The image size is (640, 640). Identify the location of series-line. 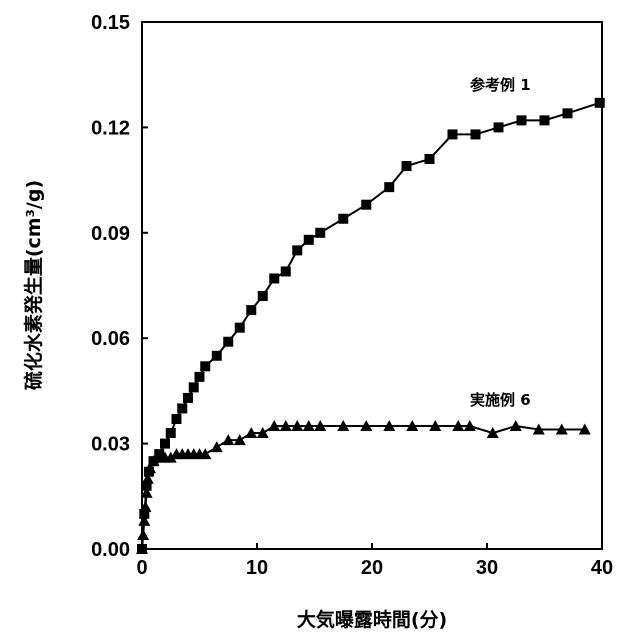
(363, 487).